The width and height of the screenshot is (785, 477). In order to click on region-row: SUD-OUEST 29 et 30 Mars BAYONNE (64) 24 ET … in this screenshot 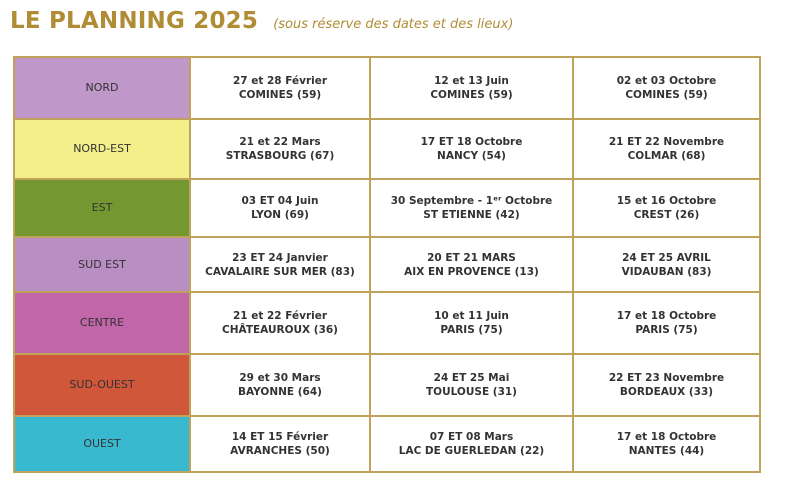, I will do `click(387, 385)`.